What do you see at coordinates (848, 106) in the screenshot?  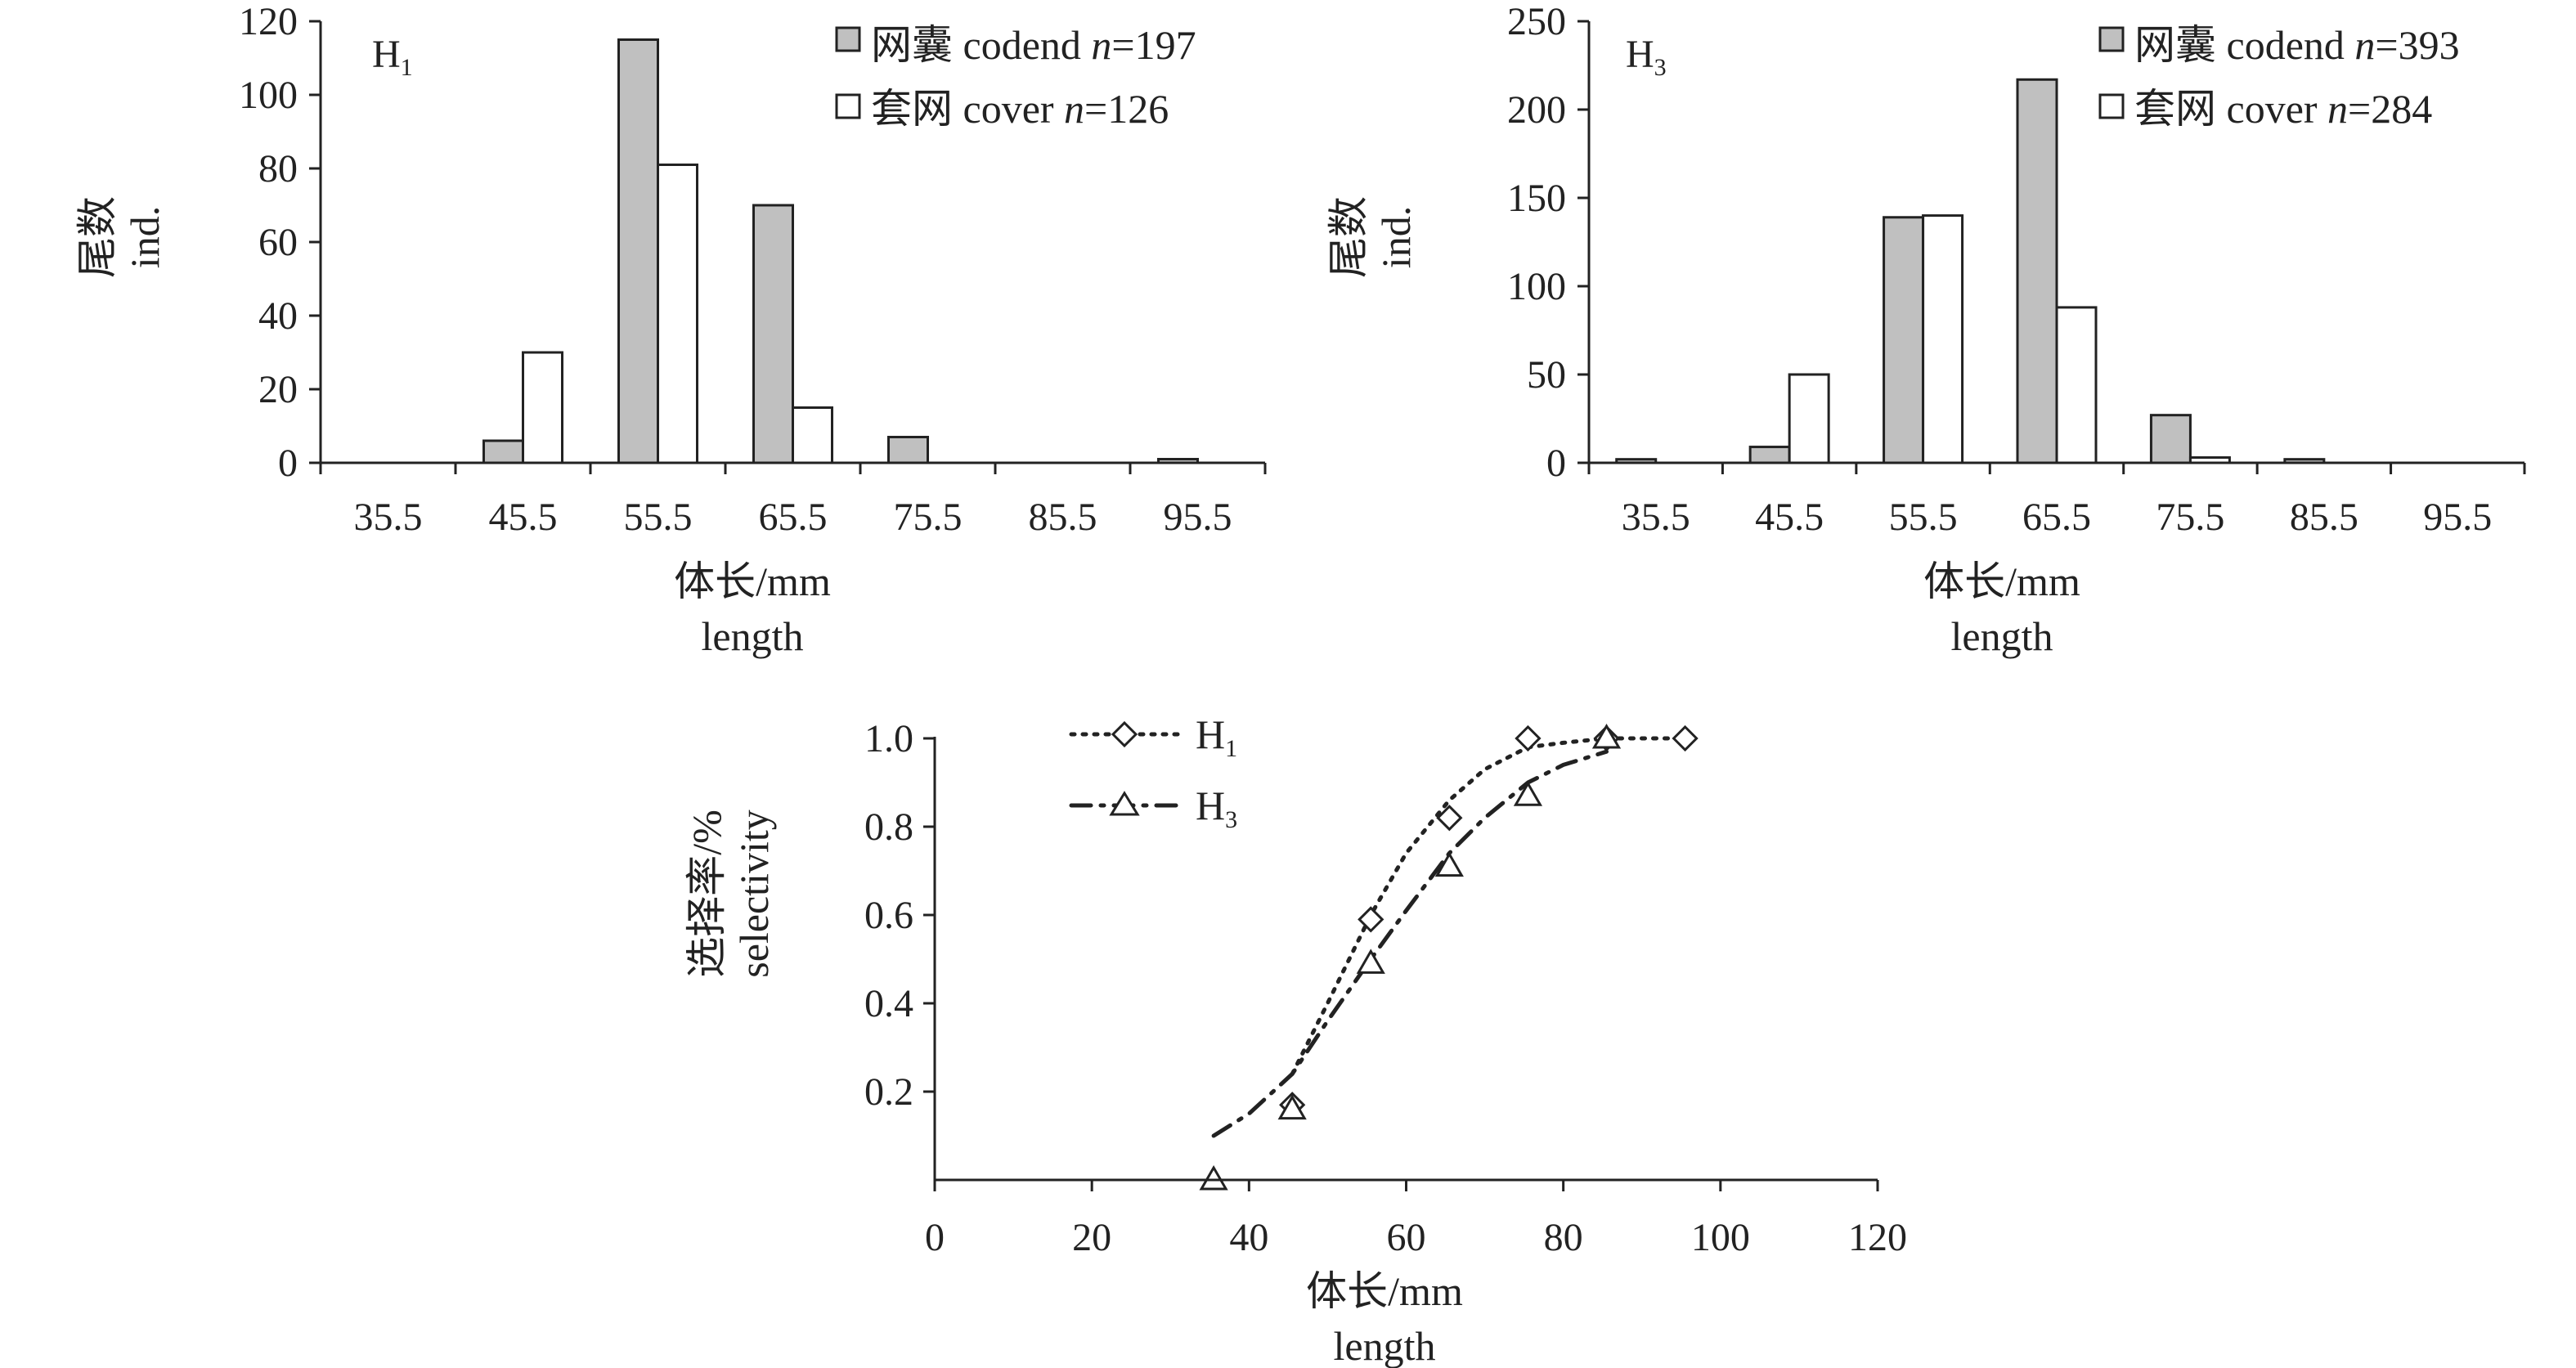 I see `h1-legend-swatch-cover` at bounding box center [848, 106].